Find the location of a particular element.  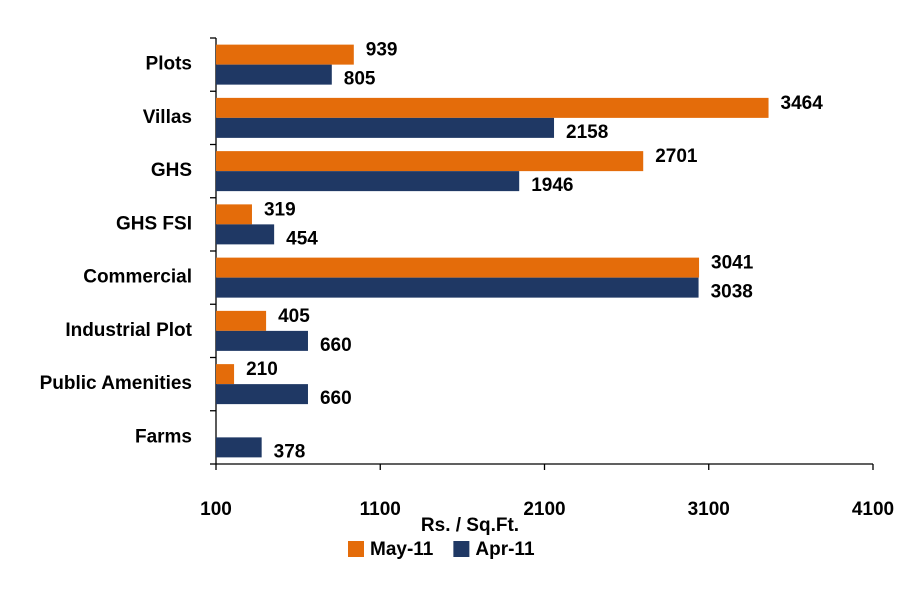

x-tick-label: 100 is located at coordinates (216, 509).